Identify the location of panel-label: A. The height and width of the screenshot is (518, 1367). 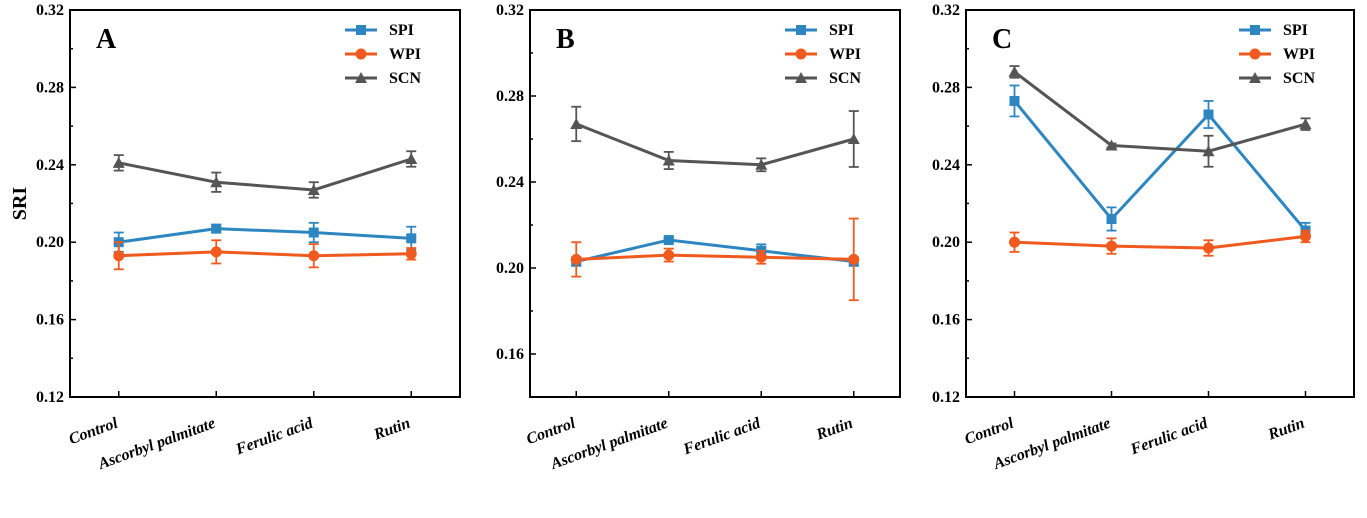
(106, 39).